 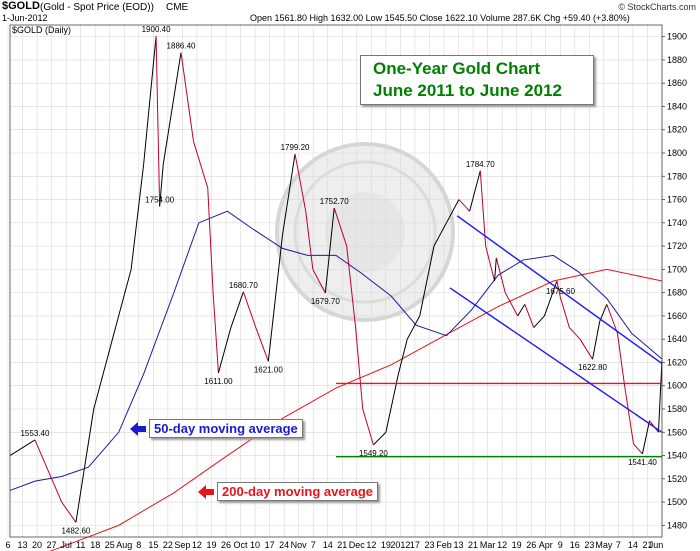 What do you see at coordinates (677, 386) in the screenshot?
I see `y-tick-label: 1600` at bounding box center [677, 386].